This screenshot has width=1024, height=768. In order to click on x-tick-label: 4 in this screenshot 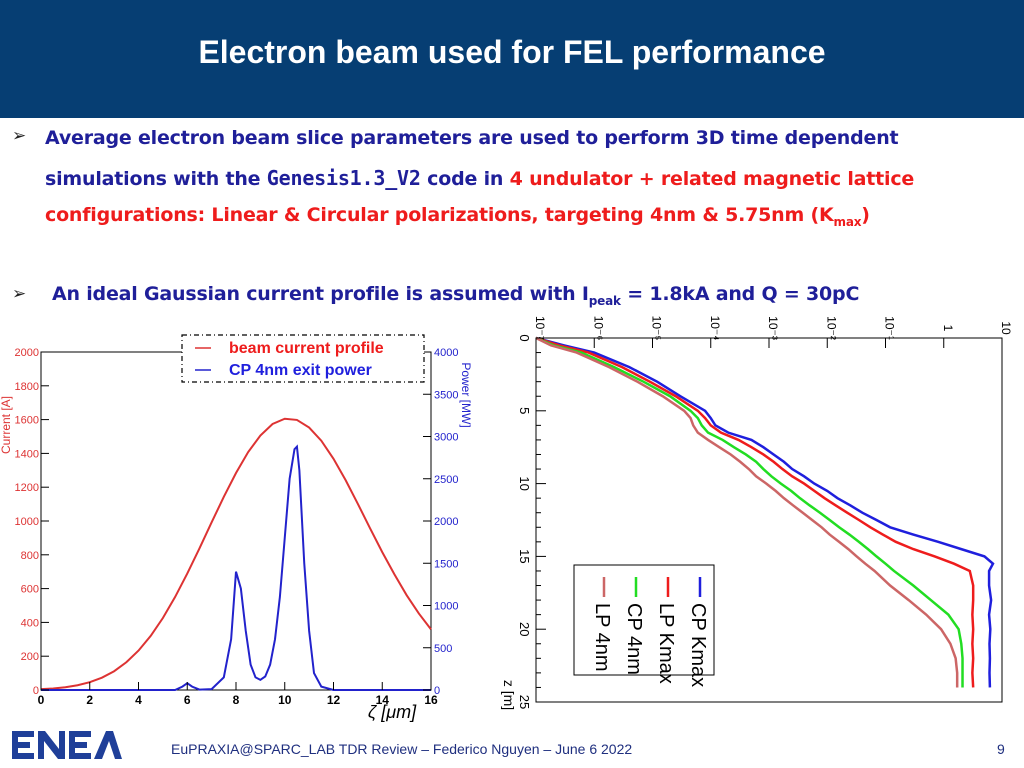, I will do `click(138, 700)`.